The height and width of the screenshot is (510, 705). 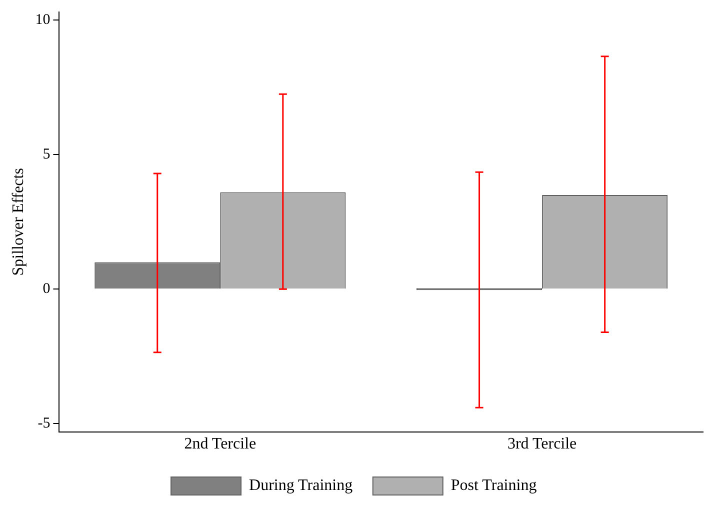 I want to click on y-tick-label: 0, so click(x=46, y=289).